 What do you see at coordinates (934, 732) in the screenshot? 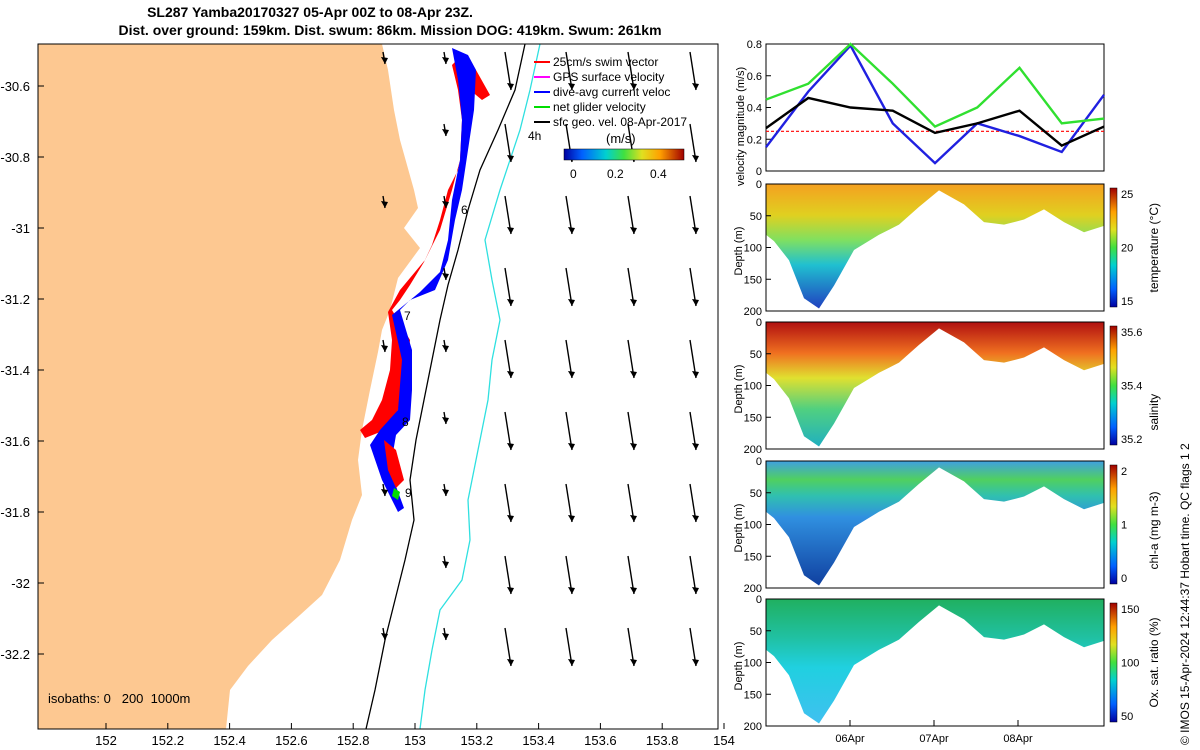
I see `time-axis: 06Apr 07Apr 08Apr` at bounding box center [934, 732].